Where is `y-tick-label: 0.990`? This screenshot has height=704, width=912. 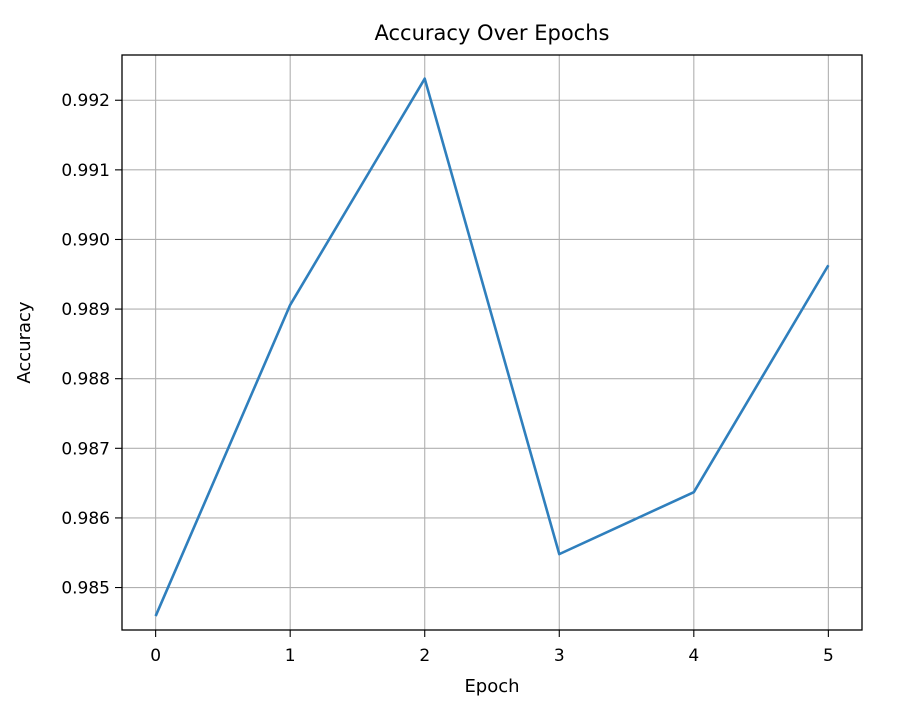 y-tick-label: 0.990 is located at coordinates (85, 240).